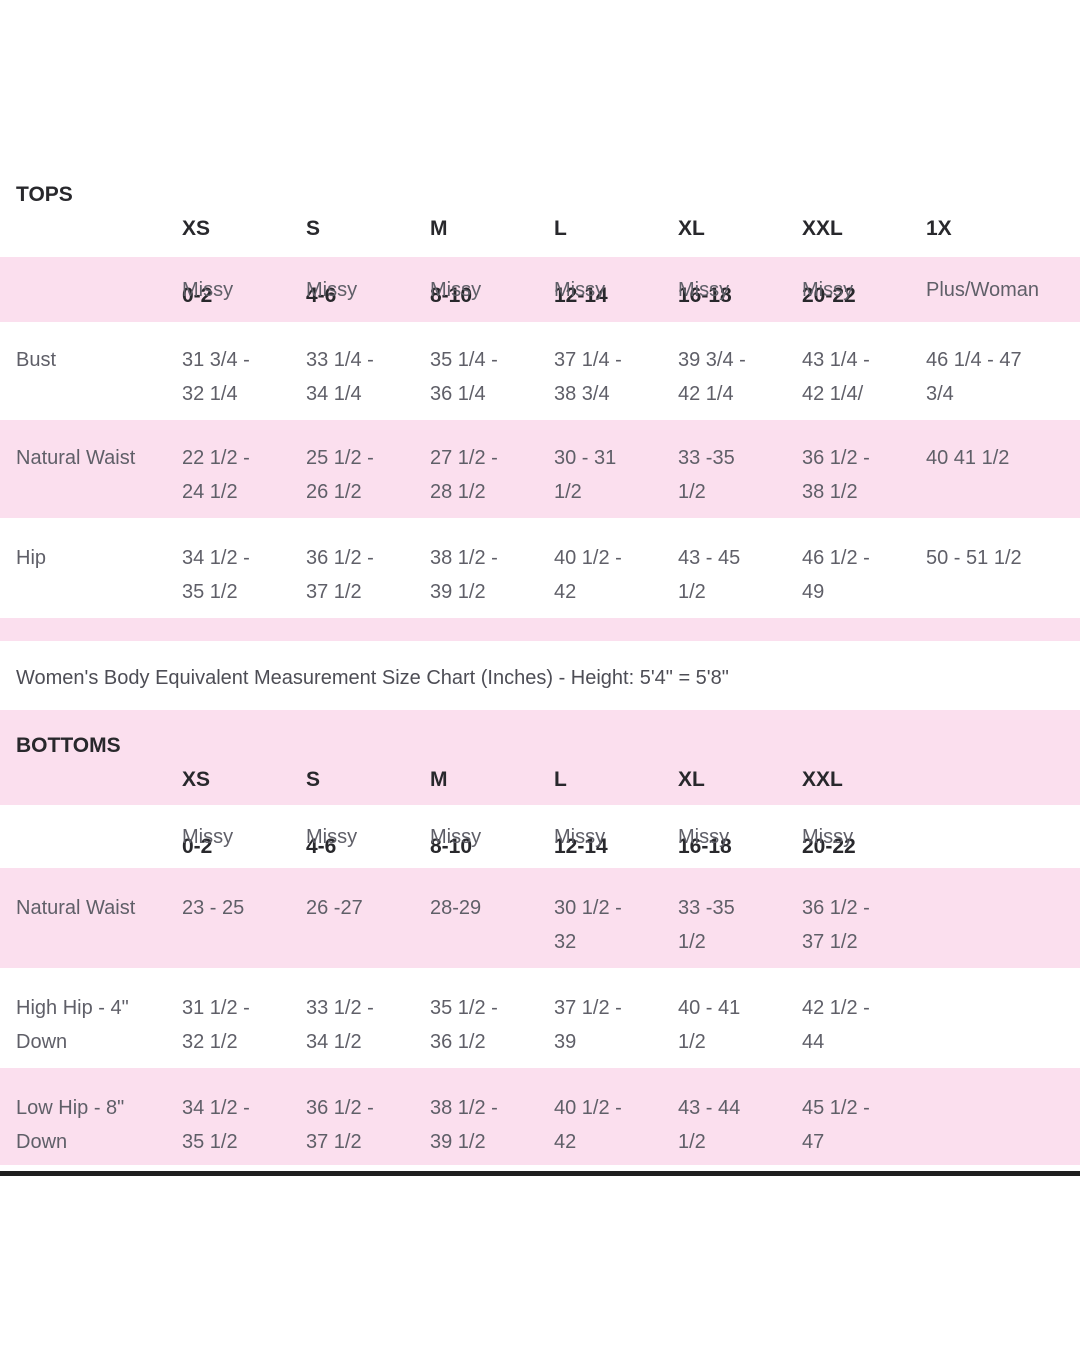 The width and height of the screenshot is (1080, 1350). I want to click on measurement-cell: 31 1/2 - 32 1/2, so click(216, 1025).